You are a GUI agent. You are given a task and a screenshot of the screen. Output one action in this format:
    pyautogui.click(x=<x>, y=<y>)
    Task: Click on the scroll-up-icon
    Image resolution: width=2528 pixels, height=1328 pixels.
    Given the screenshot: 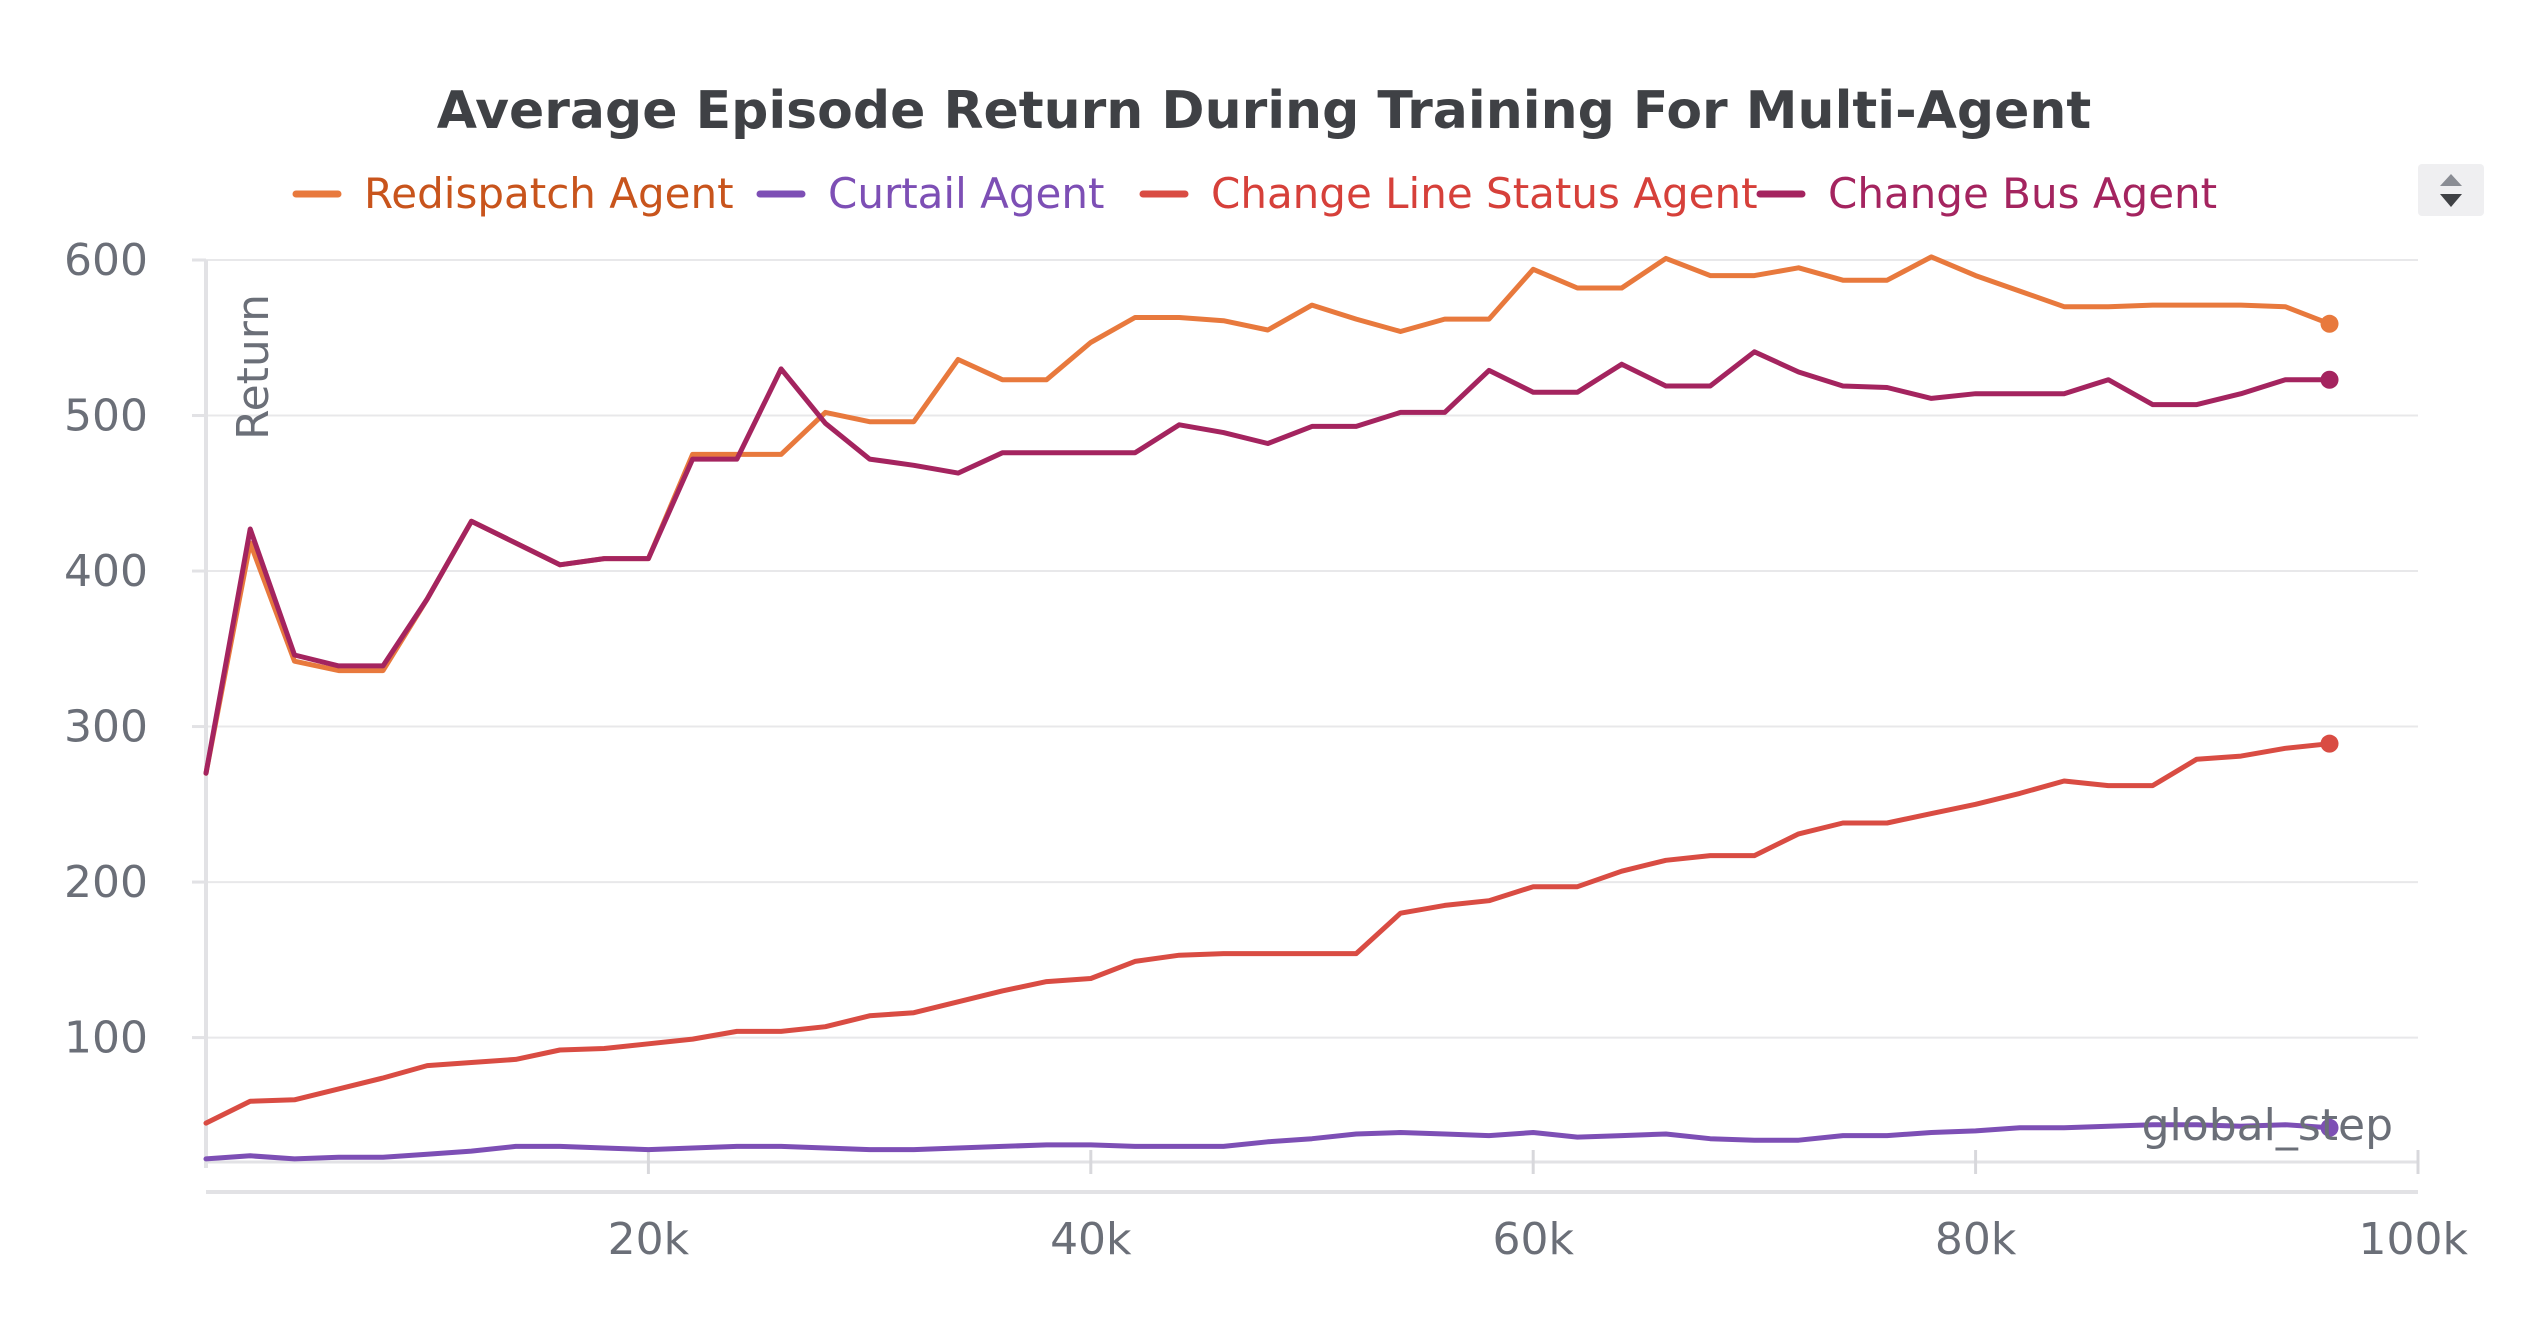 What is the action you would take?
    pyautogui.click(x=2451, y=180)
    